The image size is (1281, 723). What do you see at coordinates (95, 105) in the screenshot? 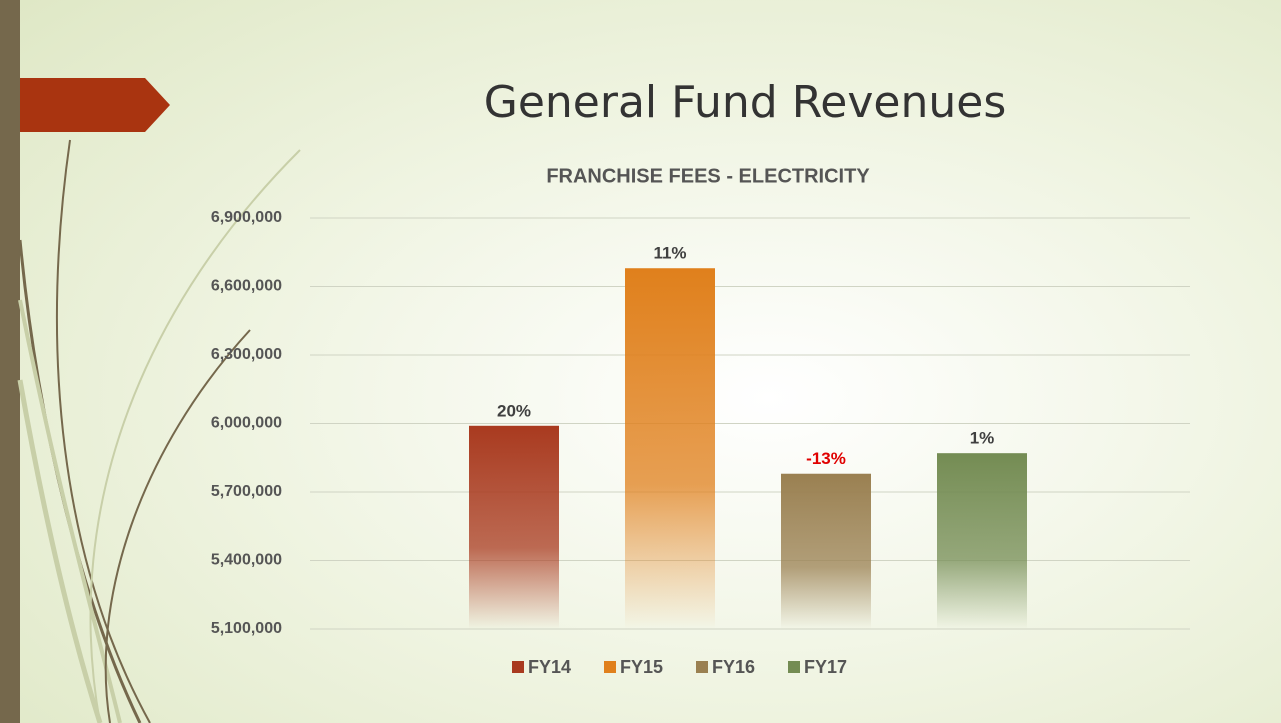
I see `title-arrow` at bounding box center [95, 105].